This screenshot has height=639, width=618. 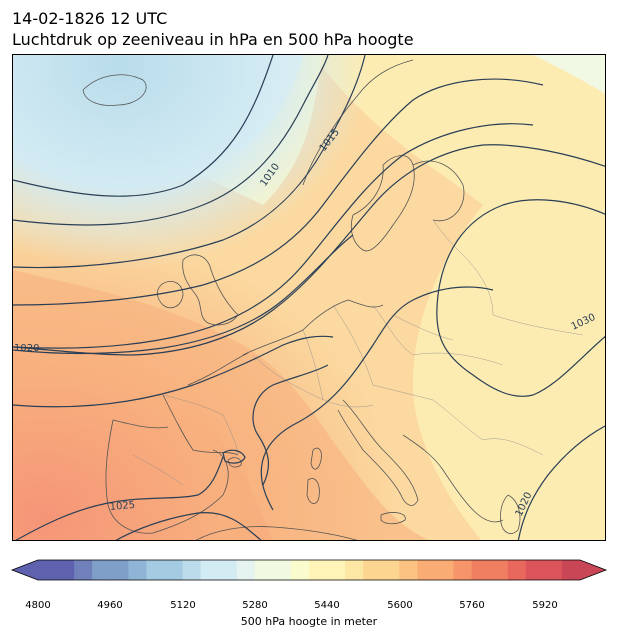 What do you see at coordinates (173, 371) in the screenshot?
I see `isobar-1025-south` at bounding box center [173, 371].